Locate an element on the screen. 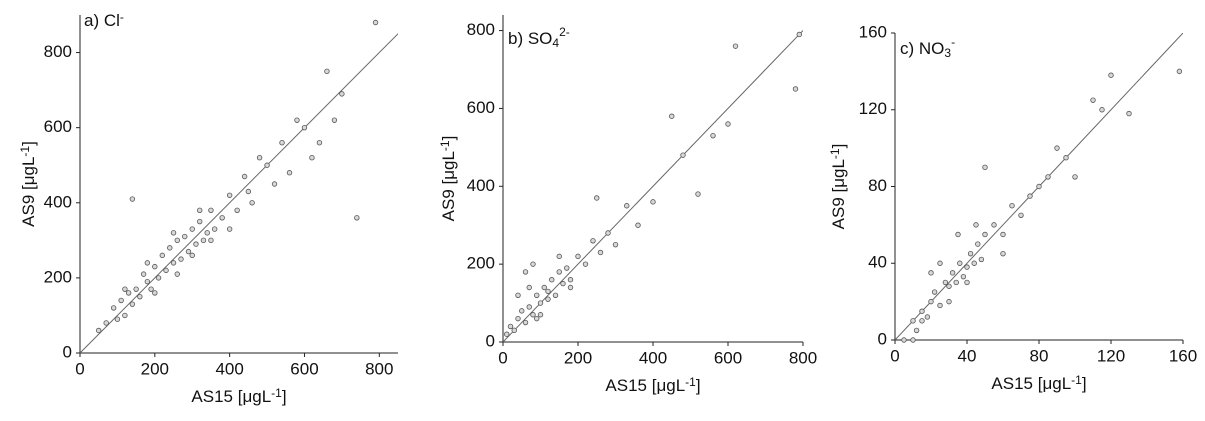 Image resolution: width=1205 pixels, height=421 pixels. y-axis-title: AS9 [μgL-1] is located at coordinates (448, 179).